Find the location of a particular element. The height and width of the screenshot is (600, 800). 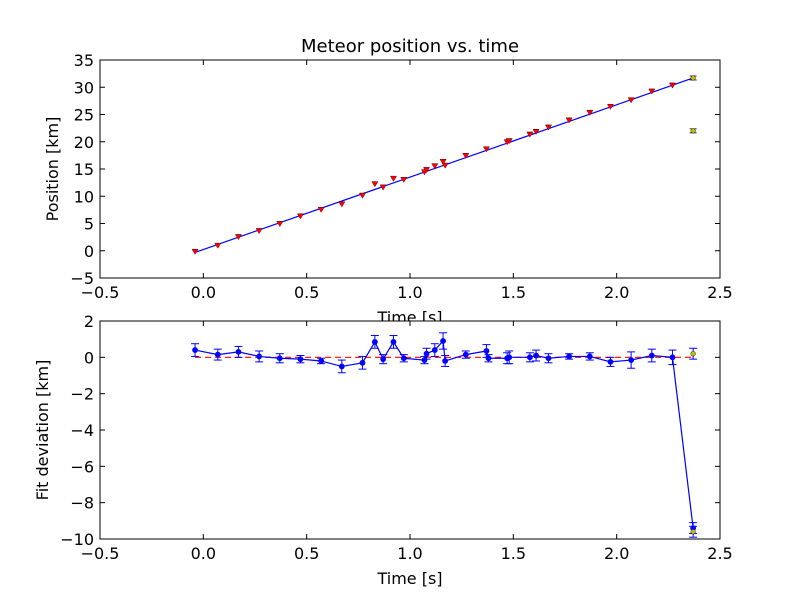

position-xtick-label: 0.0 is located at coordinates (203, 292).